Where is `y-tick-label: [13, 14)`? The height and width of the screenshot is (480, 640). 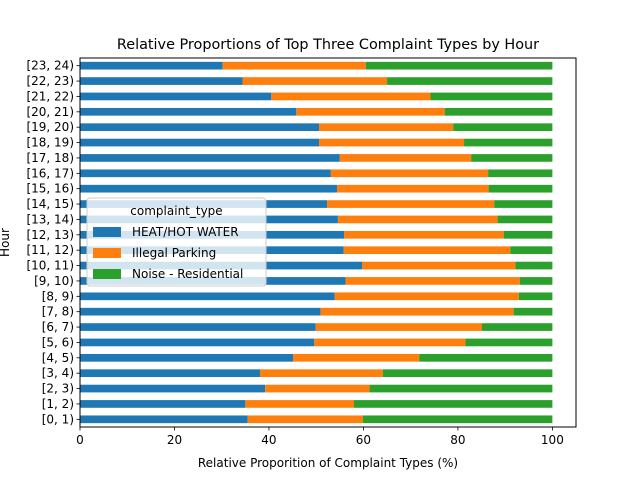 y-tick-label: [13, 14) is located at coordinates (50, 219).